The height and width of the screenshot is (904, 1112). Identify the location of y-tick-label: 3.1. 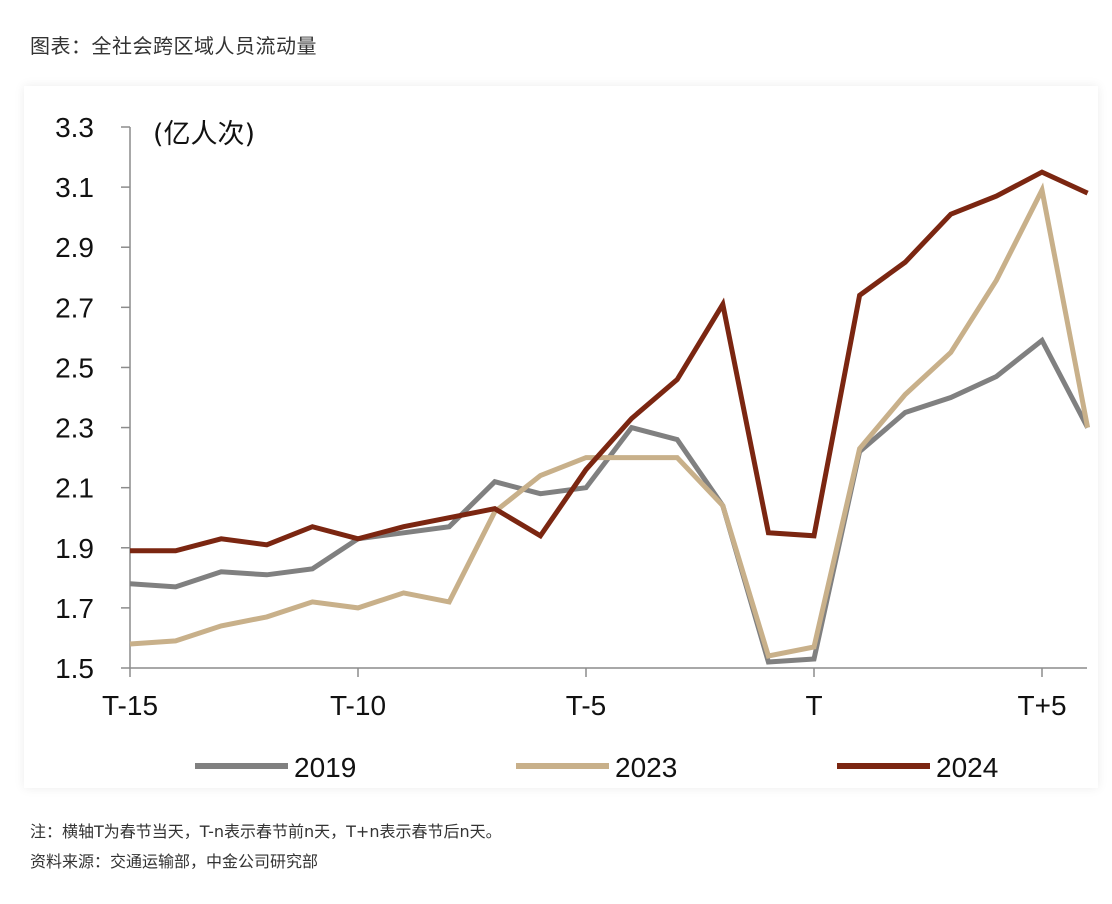
(74, 187).